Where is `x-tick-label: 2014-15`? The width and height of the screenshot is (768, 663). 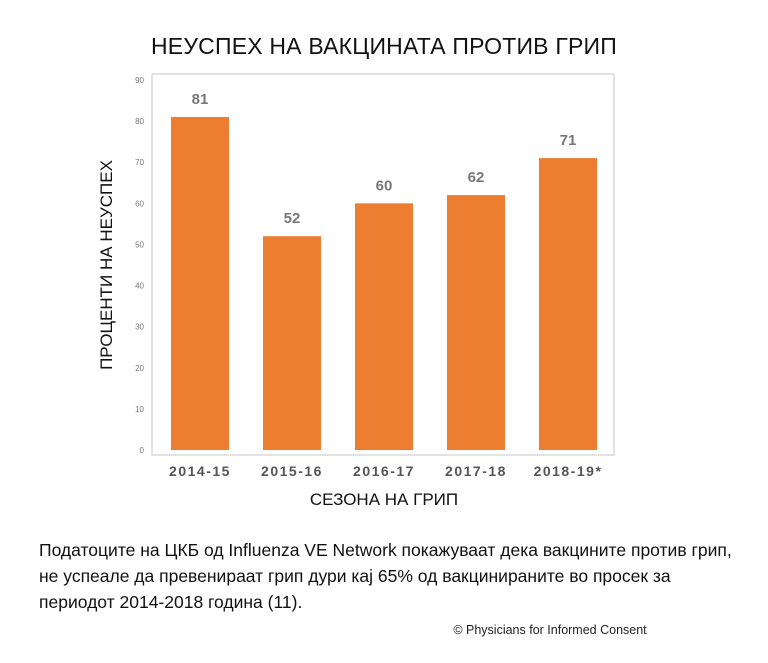 x-tick-label: 2014-15 is located at coordinates (200, 471).